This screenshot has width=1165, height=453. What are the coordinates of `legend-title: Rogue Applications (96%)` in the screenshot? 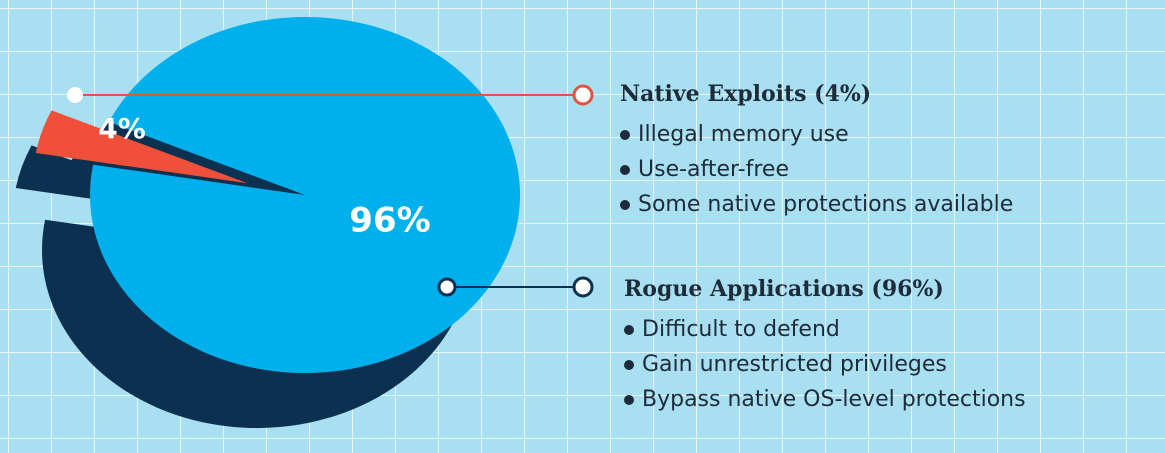 It's located at (784, 289).